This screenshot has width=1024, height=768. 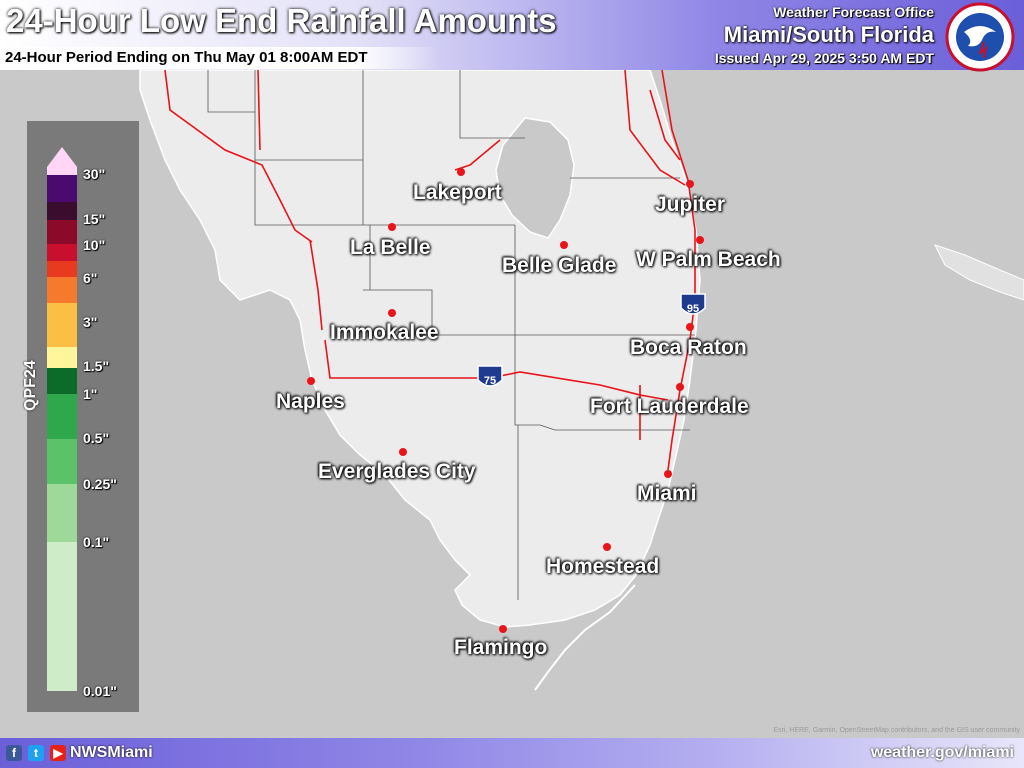 What do you see at coordinates (688, 347) in the screenshot?
I see `city-label-boca-raton: Boca Raton` at bounding box center [688, 347].